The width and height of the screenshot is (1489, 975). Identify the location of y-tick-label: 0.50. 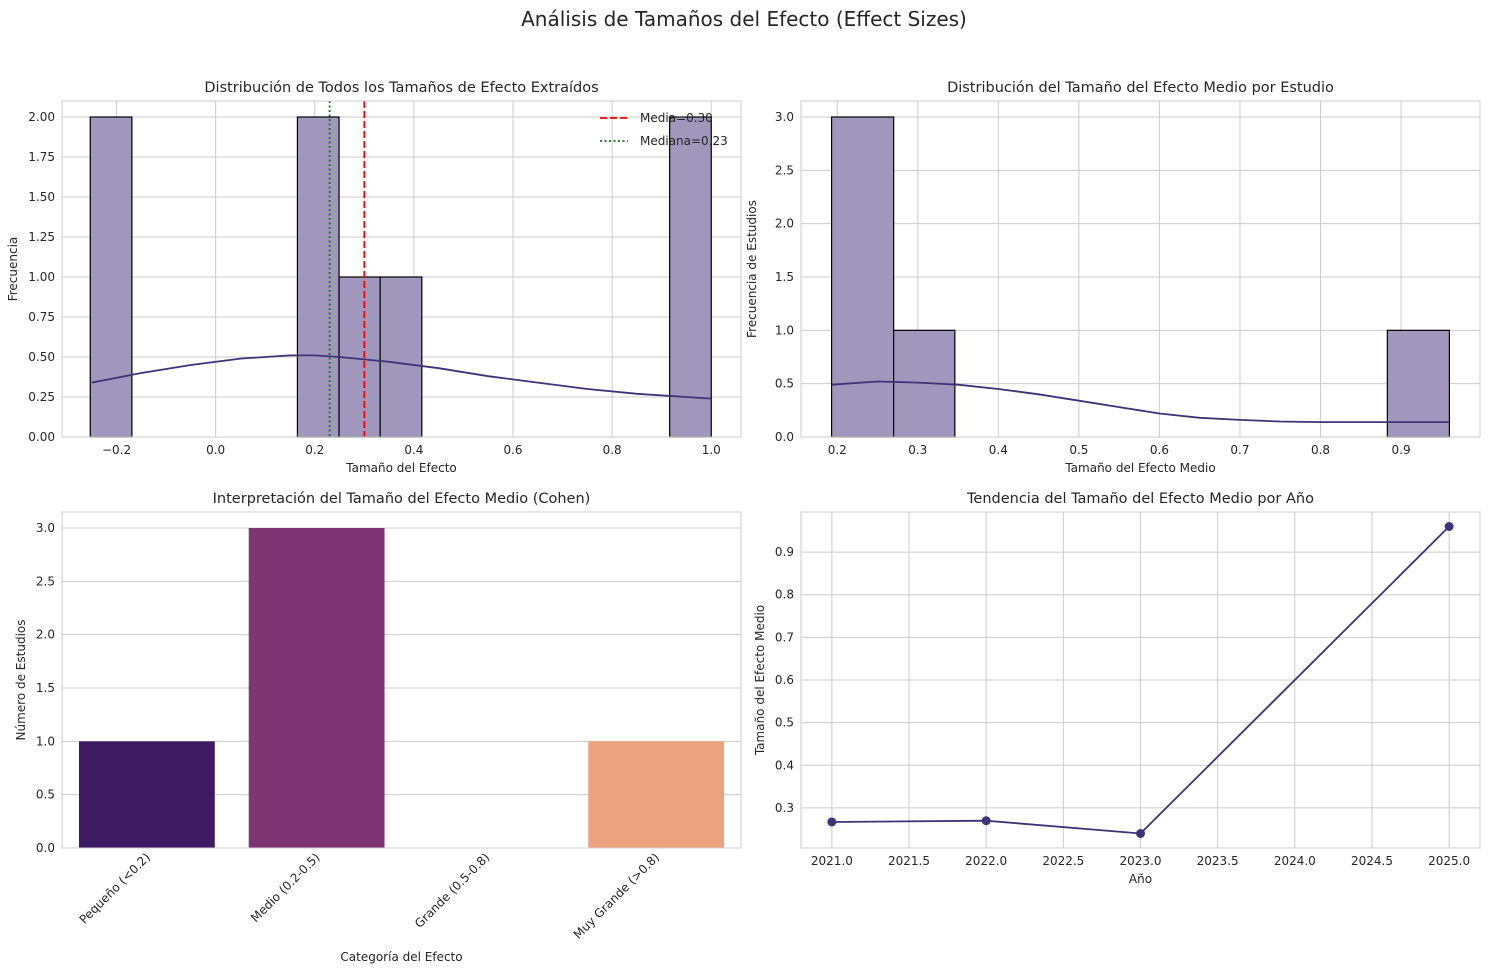
(41, 357).